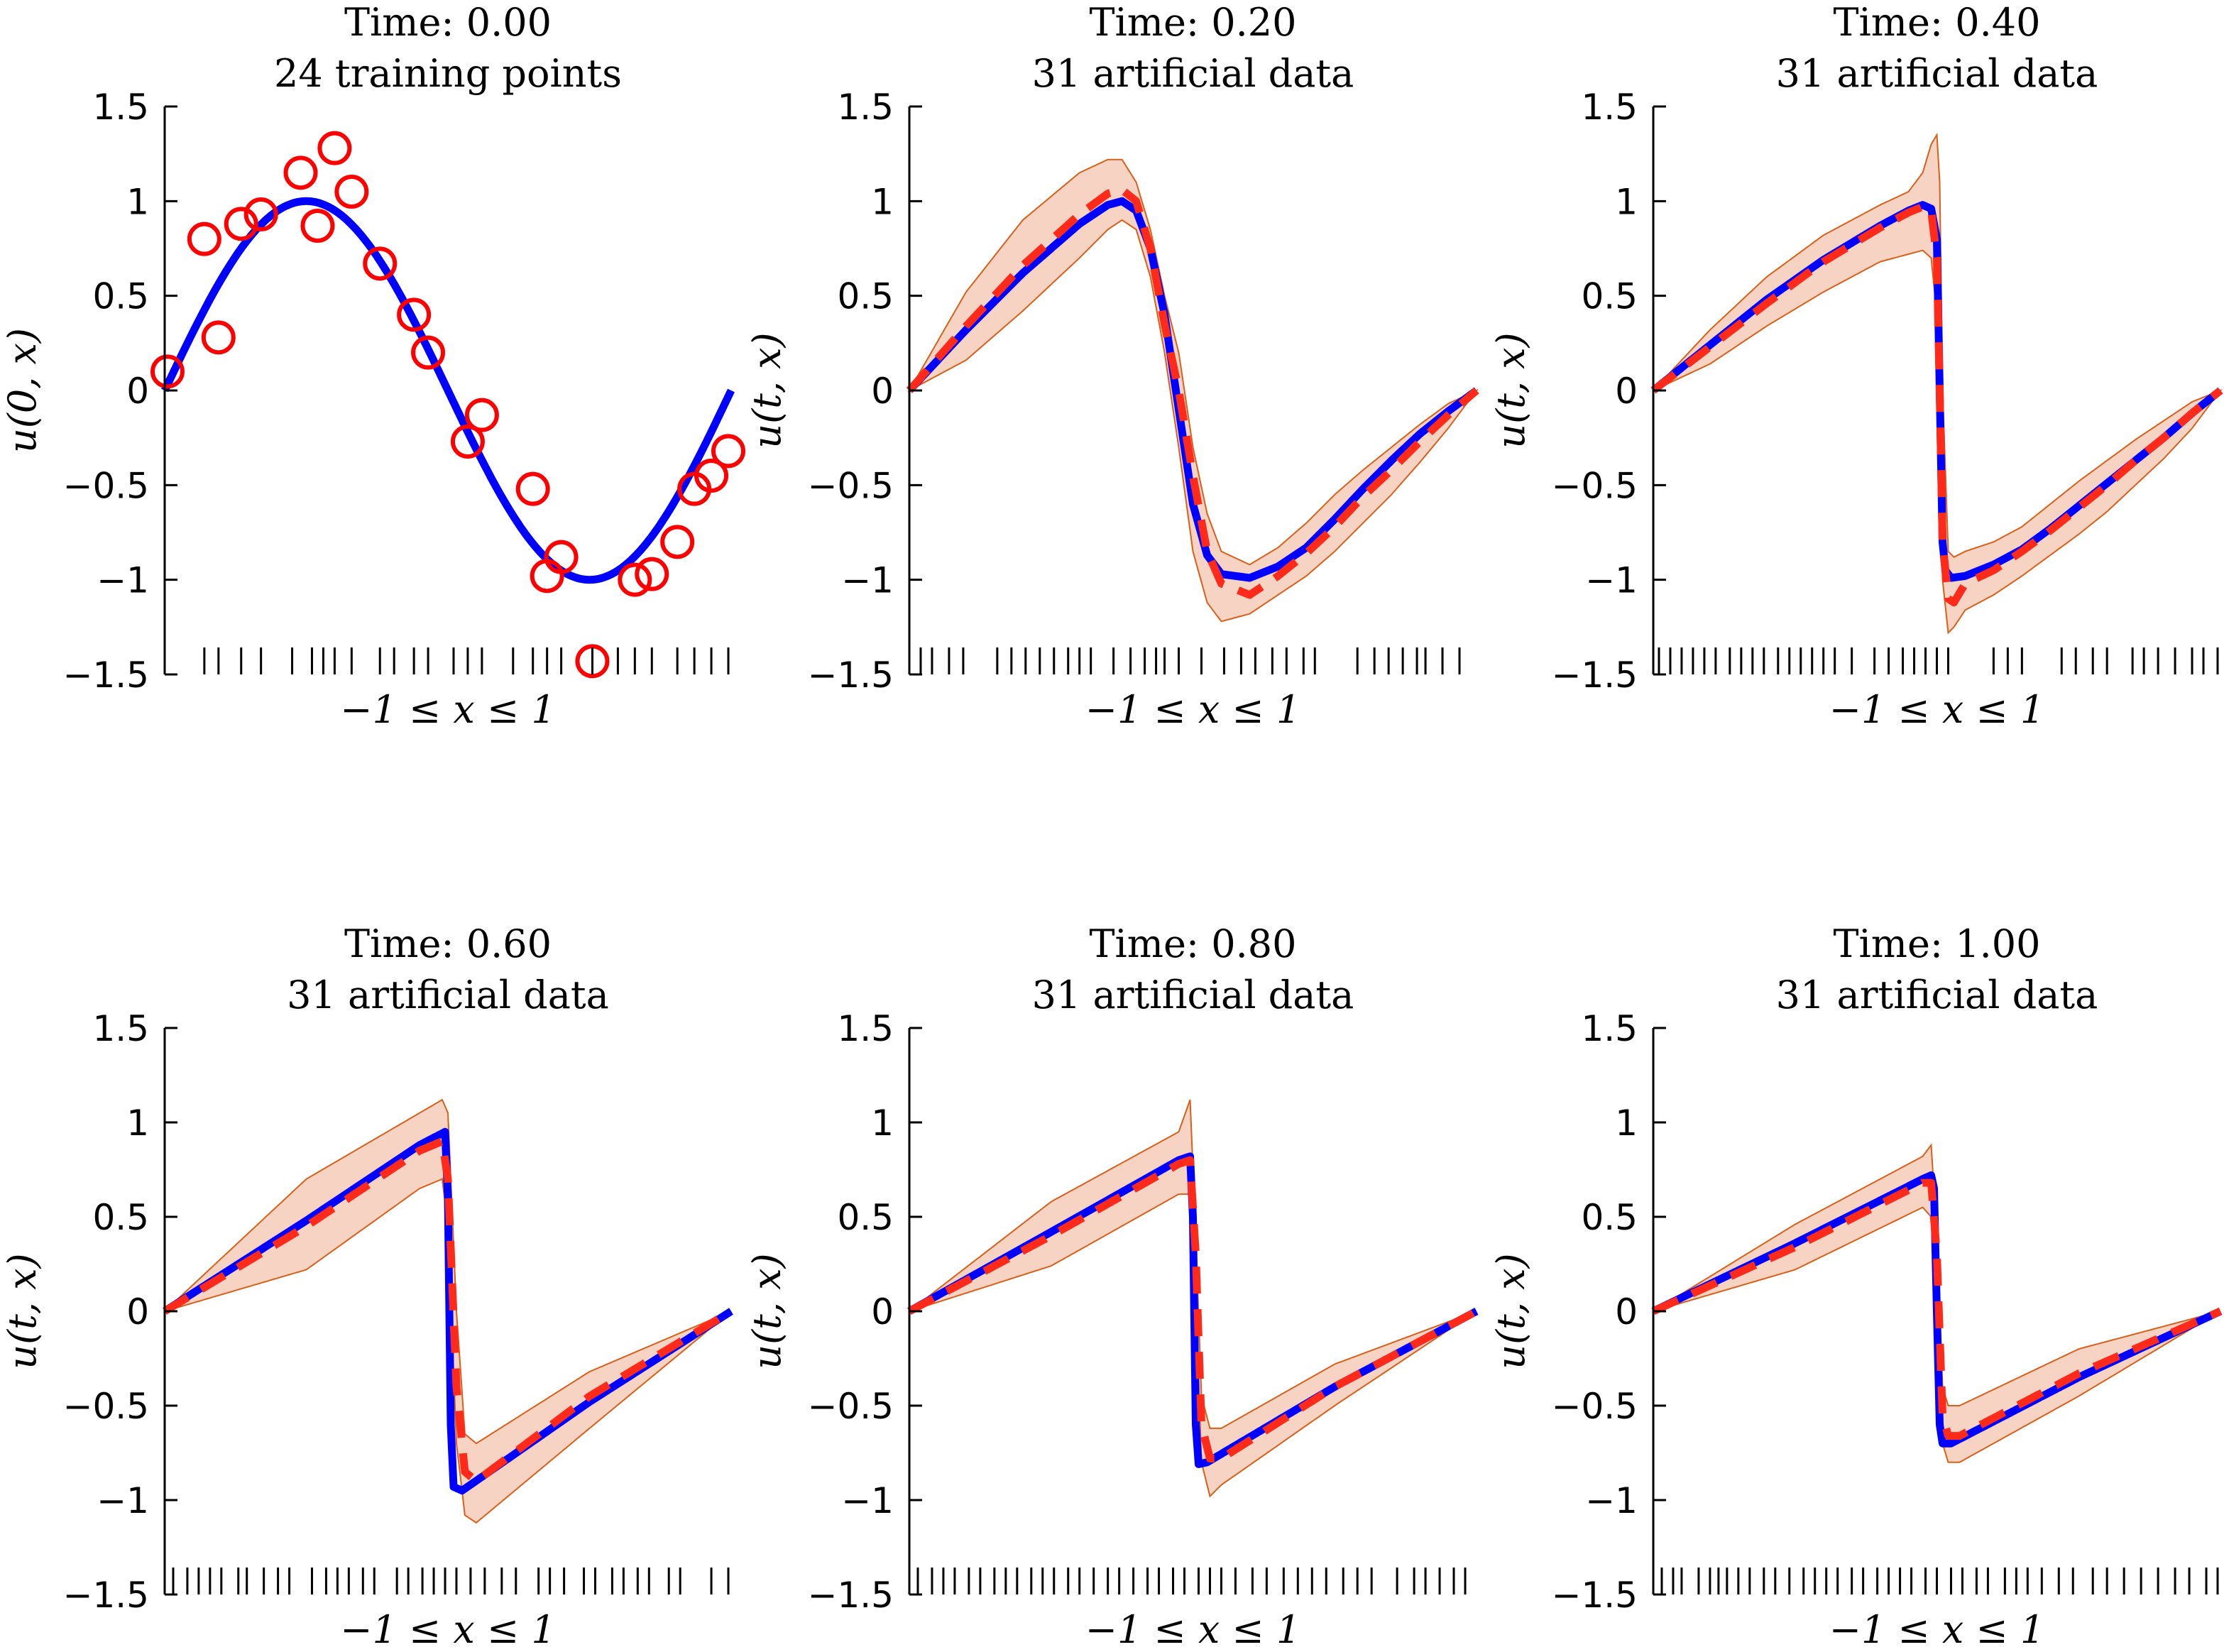 Image resolution: width=2224 pixels, height=1652 pixels. Describe the element at coordinates (448, 22) in the screenshot. I see `subplot-title: Time: 0.00` at that location.